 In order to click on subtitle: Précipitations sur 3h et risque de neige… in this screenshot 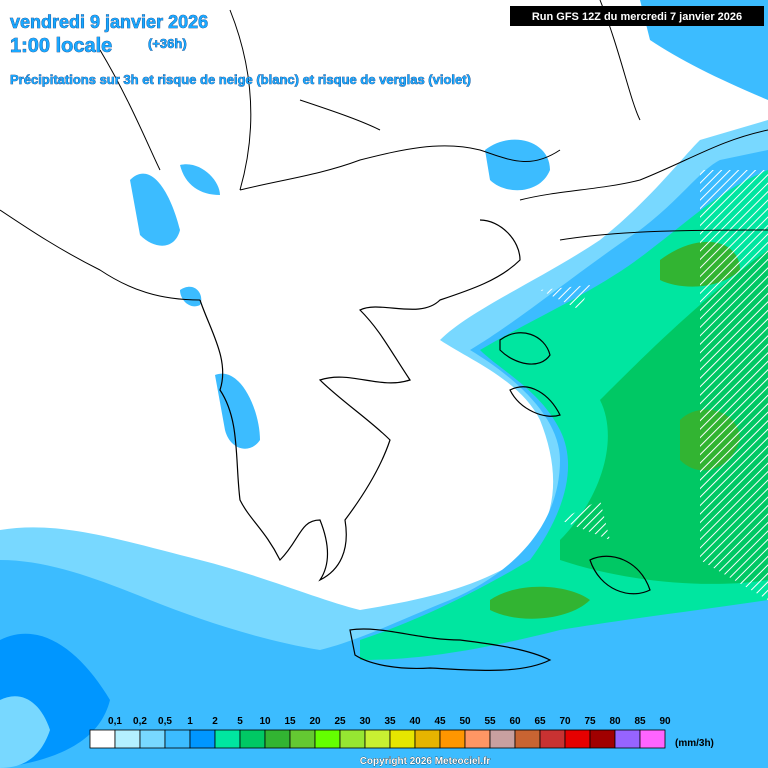, I will do `click(240, 79)`.